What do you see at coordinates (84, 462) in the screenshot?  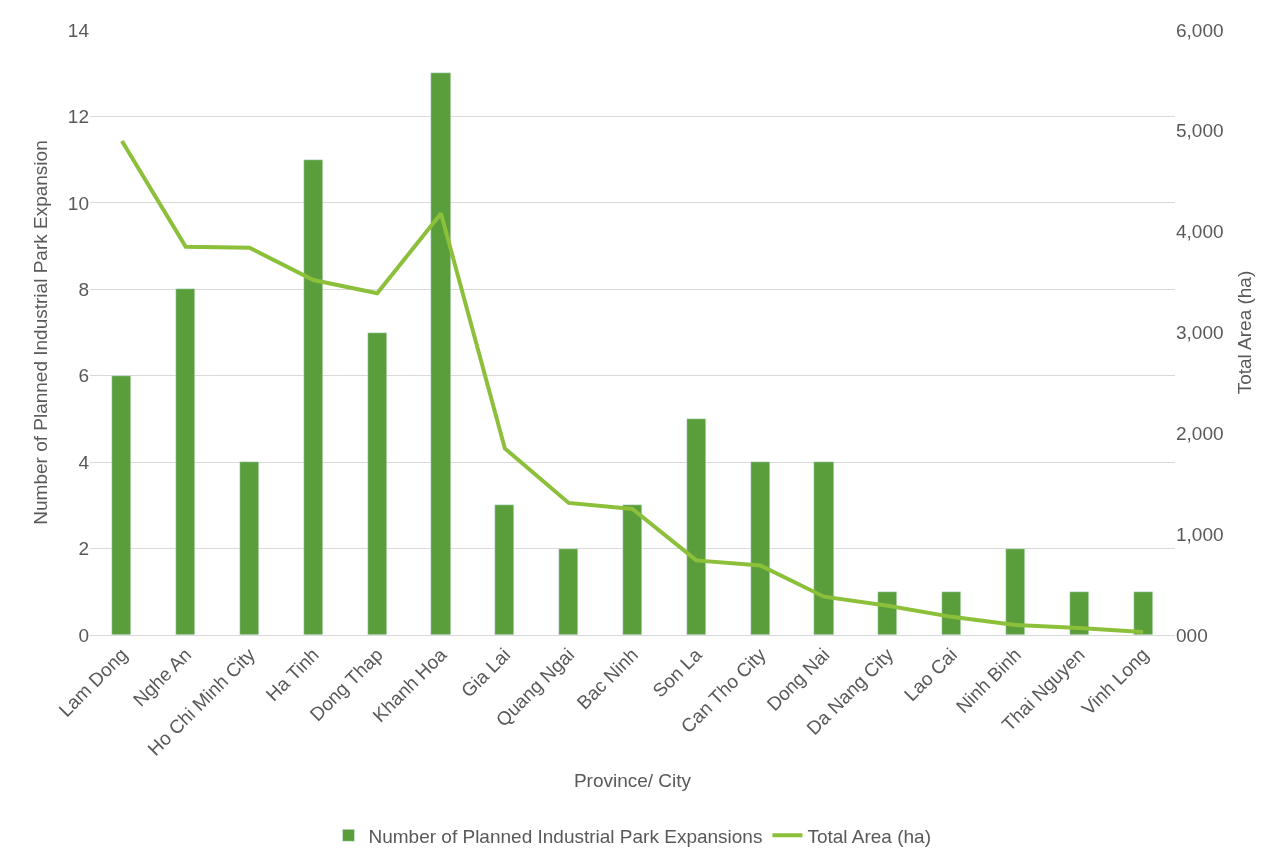 I see `y-tick-label: 4` at bounding box center [84, 462].